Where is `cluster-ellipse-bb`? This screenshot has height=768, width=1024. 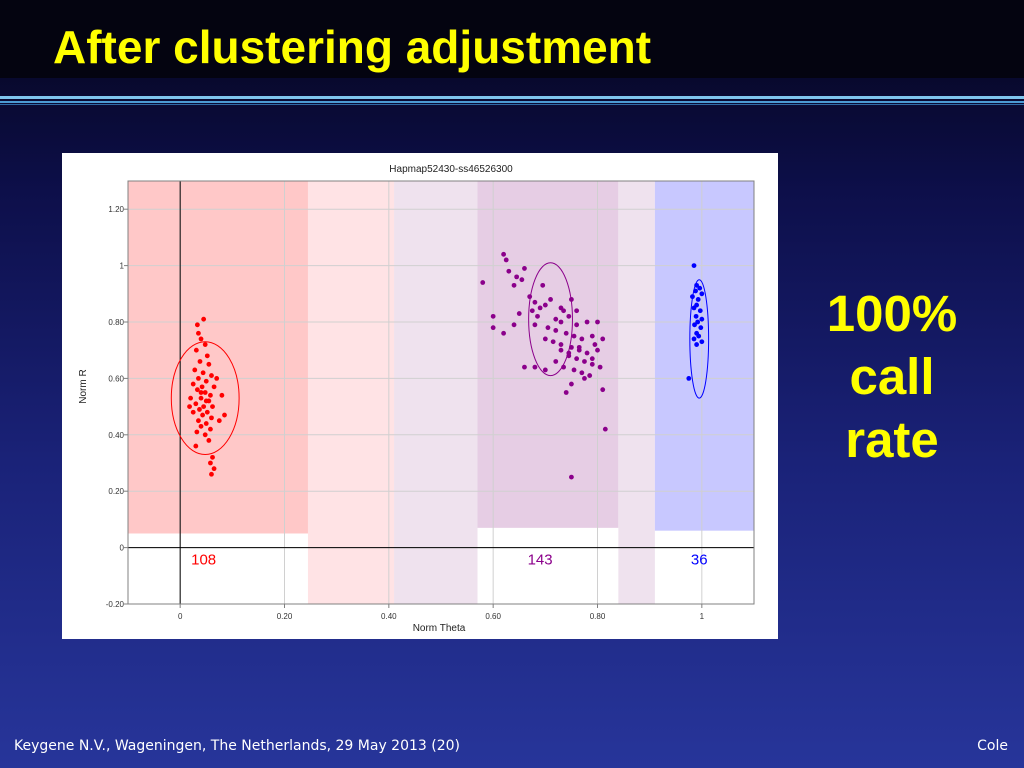 cluster-ellipse-bb is located at coordinates (699, 339).